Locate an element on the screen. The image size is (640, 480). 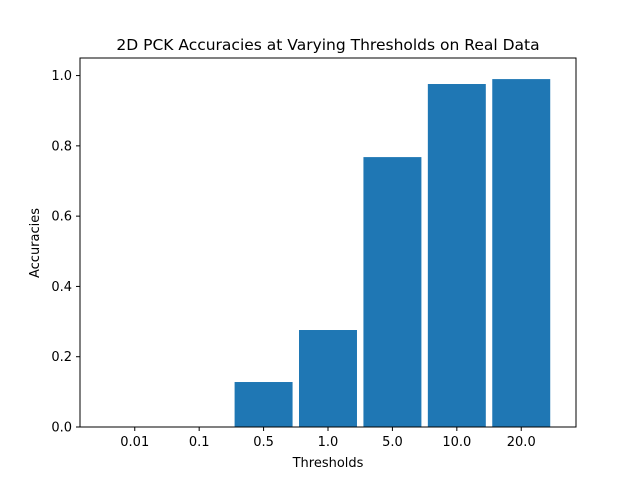
x-tick-label: 5.0 is located at coordinates (392, 442).